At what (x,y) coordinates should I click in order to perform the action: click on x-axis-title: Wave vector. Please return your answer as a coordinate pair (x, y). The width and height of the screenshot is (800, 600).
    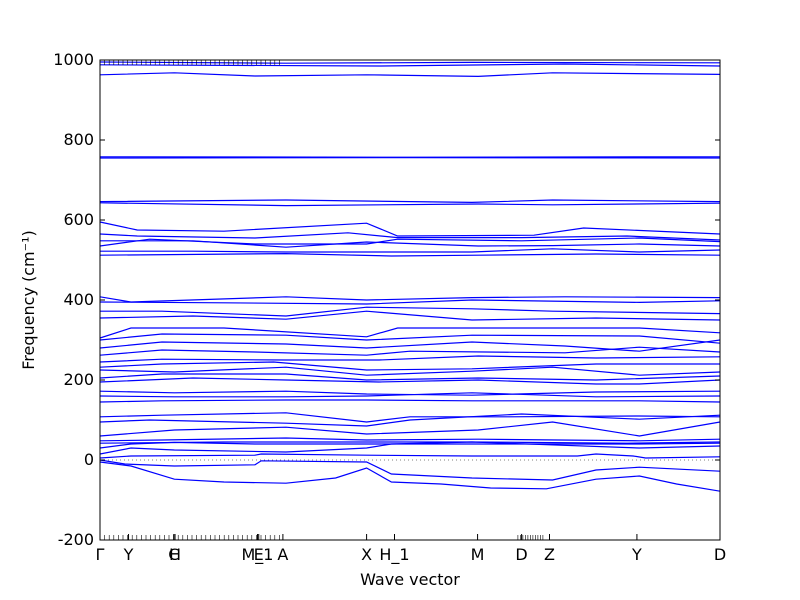
    Looking at the image, I should click on (410, 579).